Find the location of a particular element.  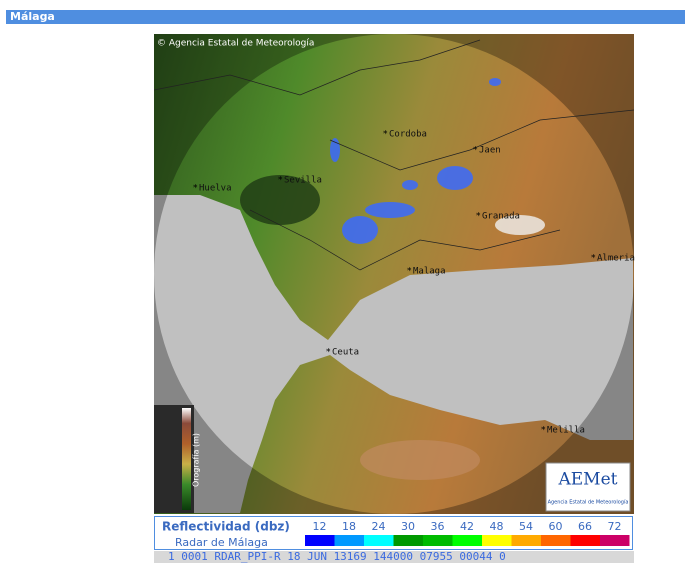

status-bar is located at coordinates (394, 557).